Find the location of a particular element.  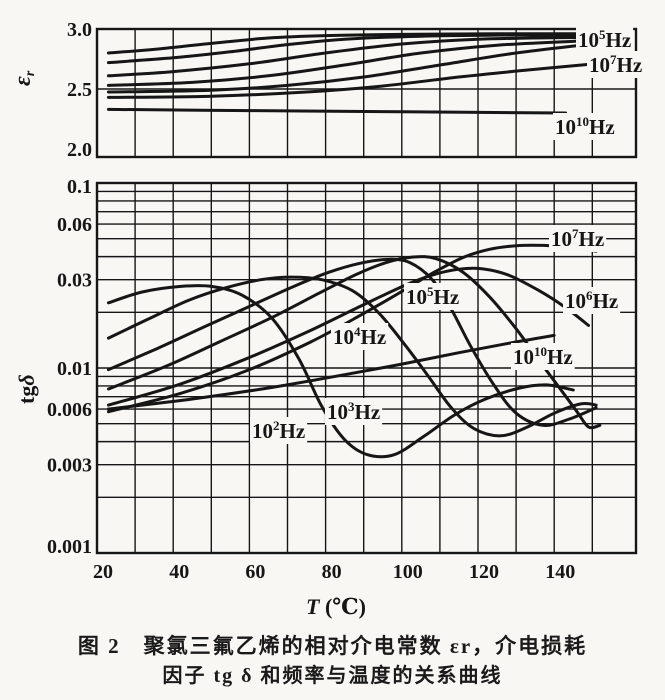

curve-label-loss-factor-0: 107Hz is located at coordinates (577, 238).